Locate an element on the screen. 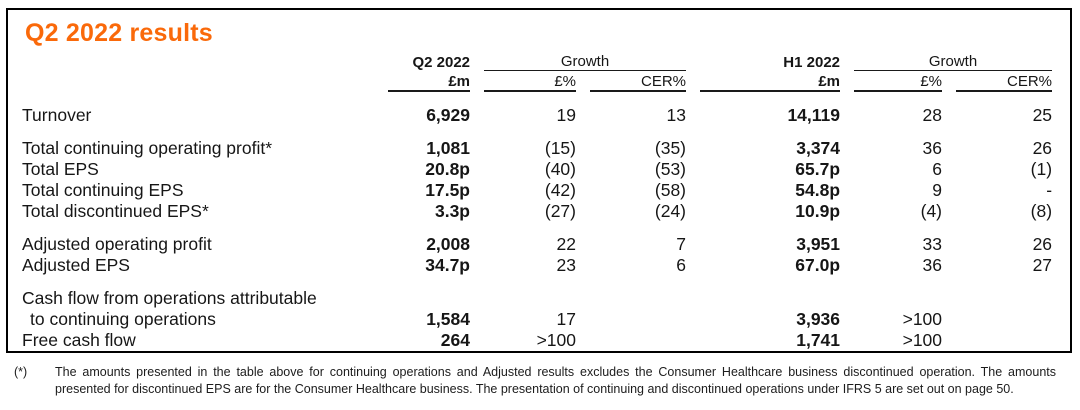  row-label: Turnover is located at coordinates (57, 115).